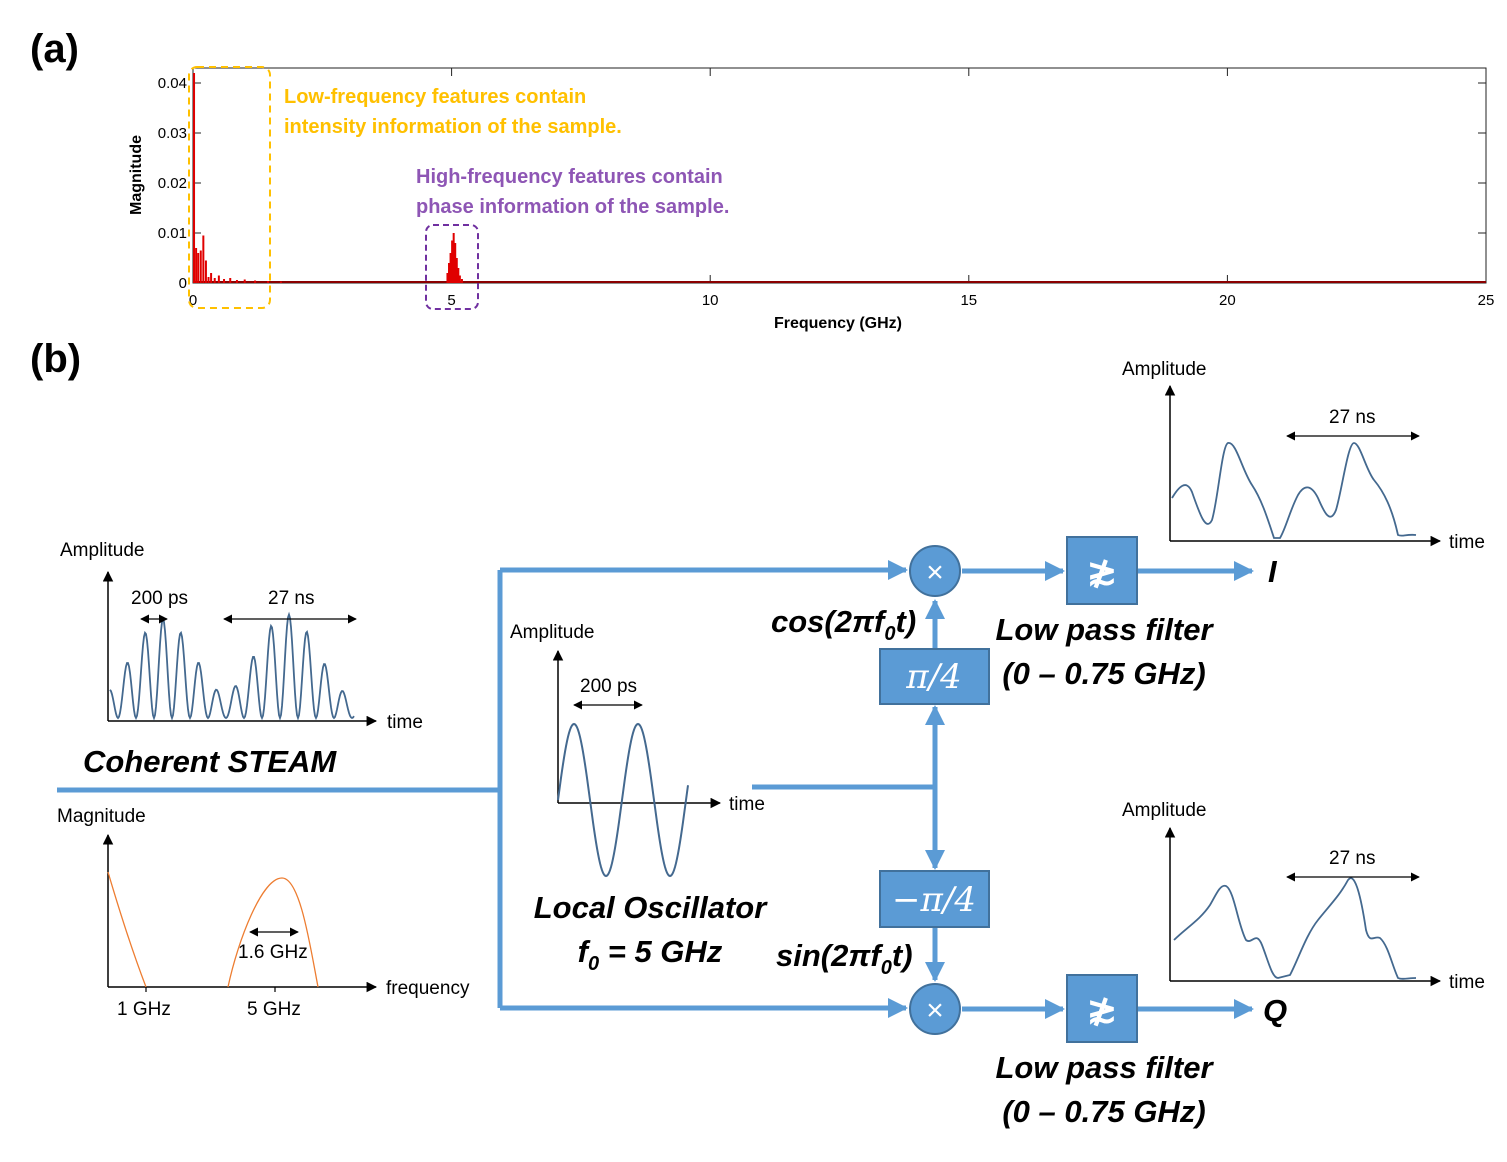 This screenshot has width=1507, height=1162. What do you see at coordinates (968, 300) in the screenshot?
I see `x-tick-label: 15` at bounding box center [968, 300].